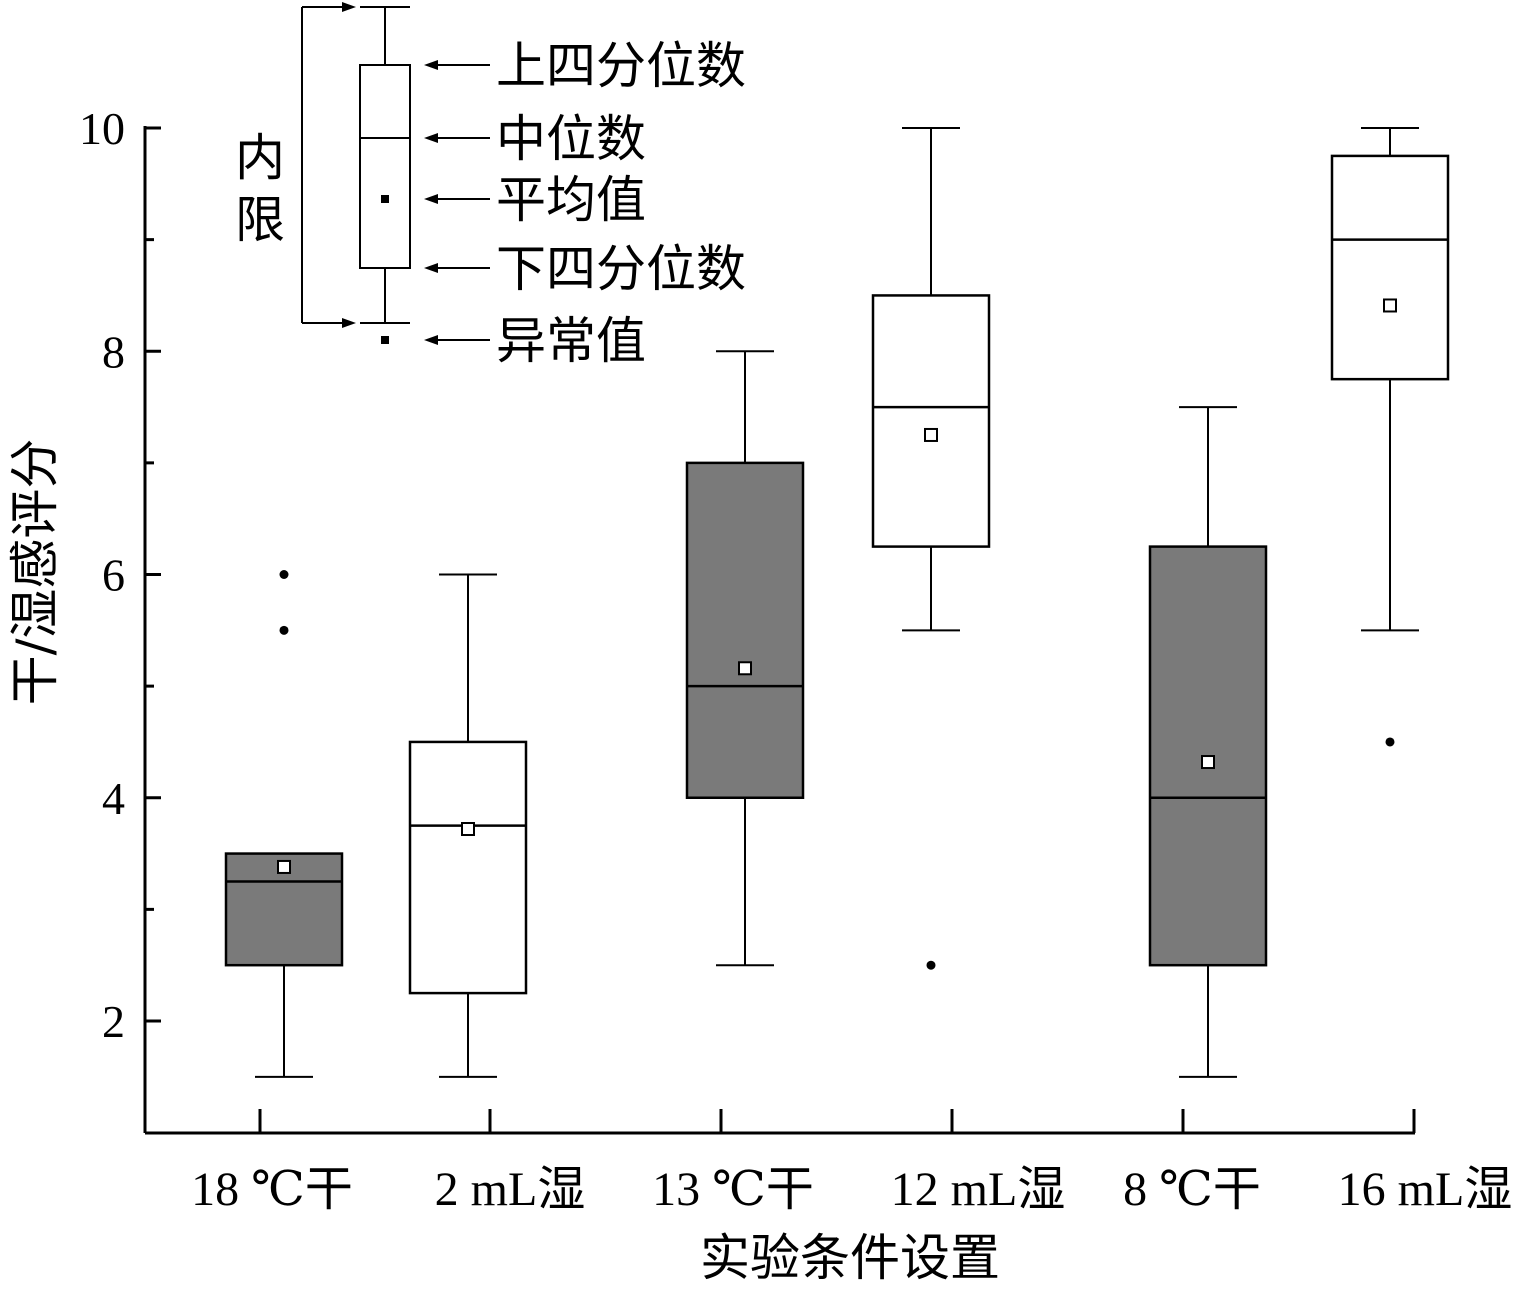 This screenshot has height=1289, width=1535. Describe the element at coordinates (113, 798) in the screenshot. I see `y-tick-label: 4` at that location.